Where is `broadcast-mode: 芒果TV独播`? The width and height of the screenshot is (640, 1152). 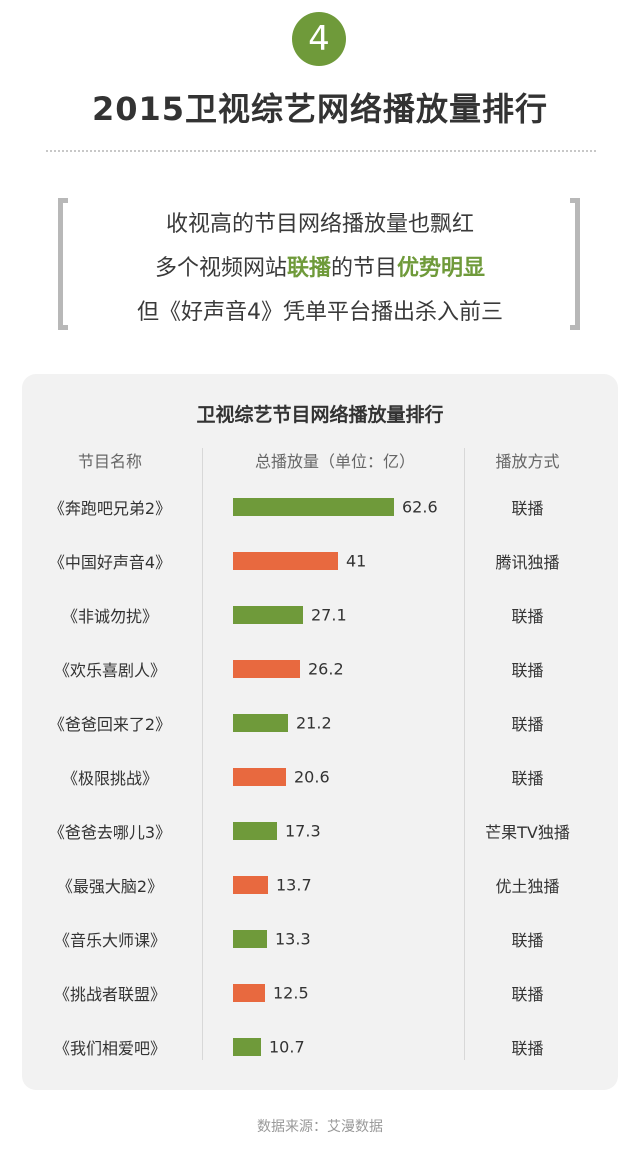
broadcast-mode: 芒果TV独播 is located at coordinates (527, 832).